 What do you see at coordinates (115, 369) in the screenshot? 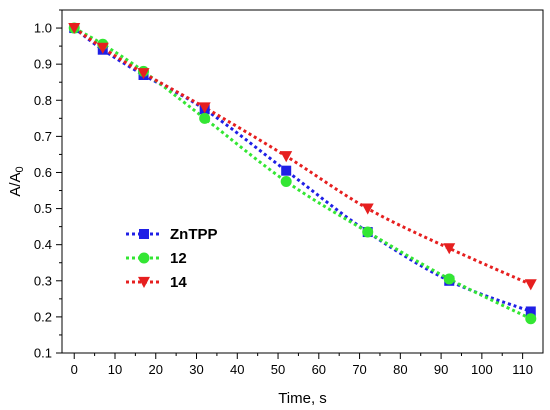
I see `x-tick-label: 10` at bounding box center [115, 369].